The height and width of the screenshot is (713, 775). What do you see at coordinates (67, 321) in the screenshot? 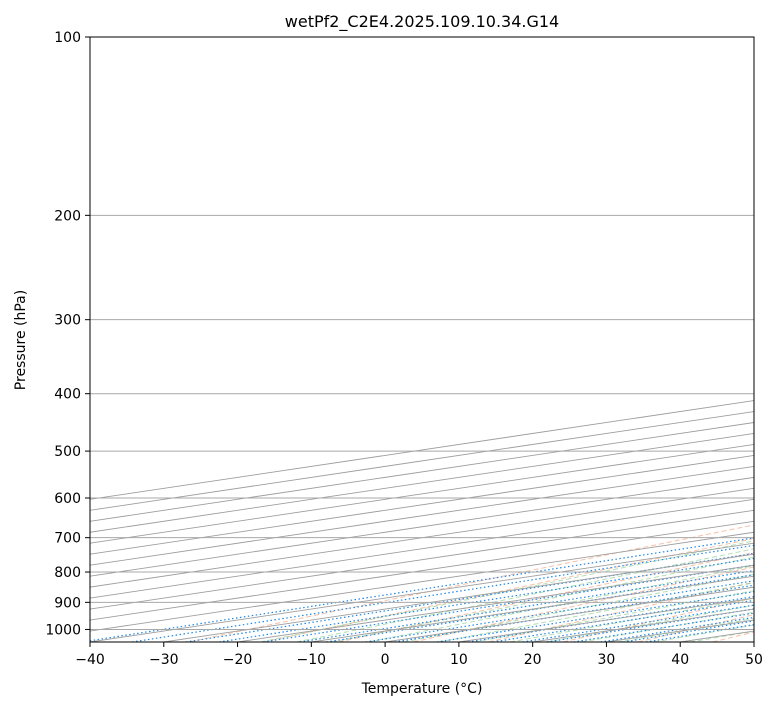
I see `y-tick-label: 300` at bounding box center [67, 321].